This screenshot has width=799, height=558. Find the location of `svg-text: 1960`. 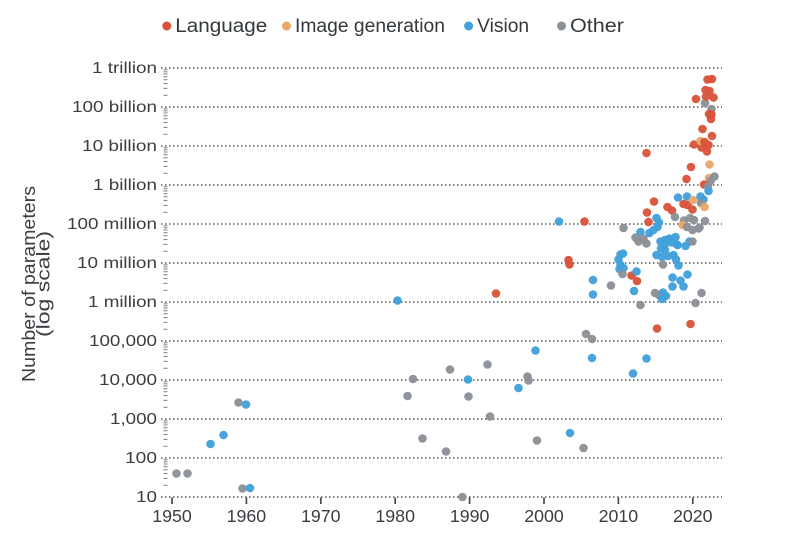

svg-text: 1960 is located at coordinates (247, 516).